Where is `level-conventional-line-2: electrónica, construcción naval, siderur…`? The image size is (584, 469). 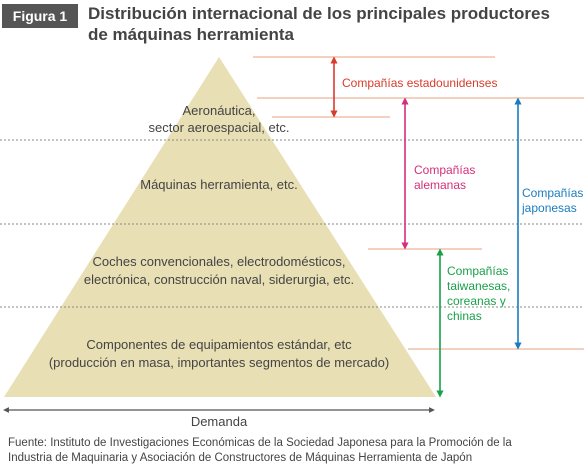 level-conventional-line-2: electrónica, construcción naval, siderur… is located at coordinates (219, 279).